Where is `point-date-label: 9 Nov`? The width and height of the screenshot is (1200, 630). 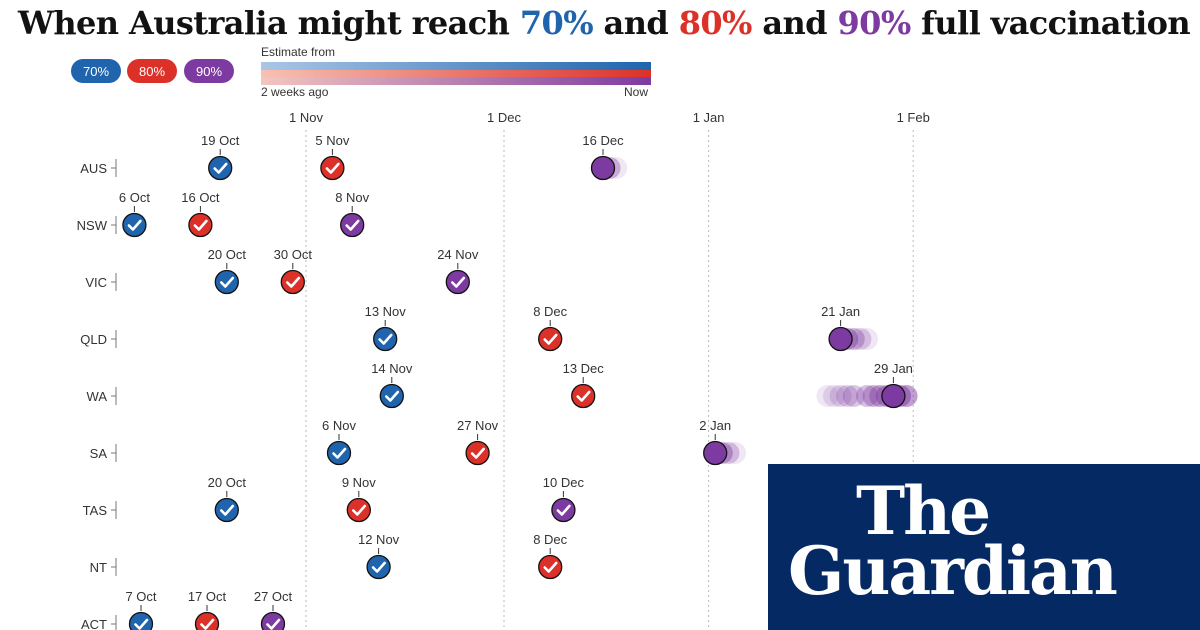
point-date-label: 9 Nov is located at coordinates (359, 482).